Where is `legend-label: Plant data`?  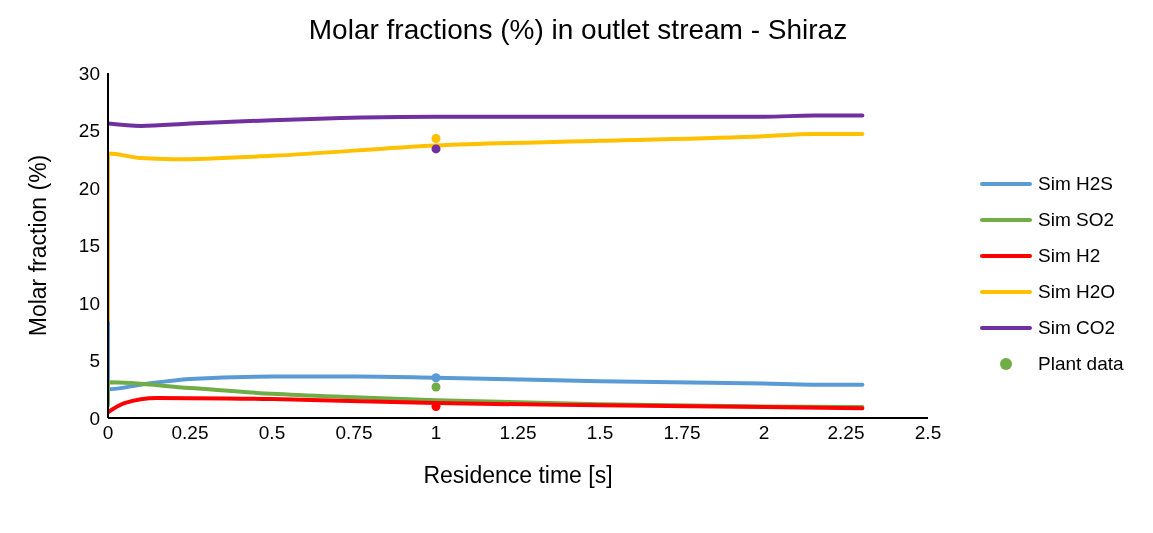 legend-label: Plant data is located at coordinates (1081, 364).